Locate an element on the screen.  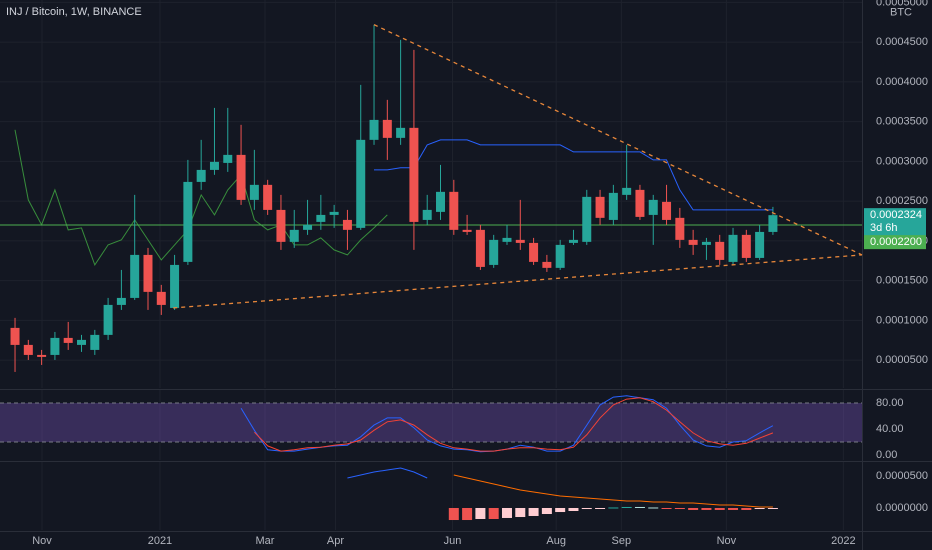
x-tick-label: Aug is located at coordinates (556, 541).